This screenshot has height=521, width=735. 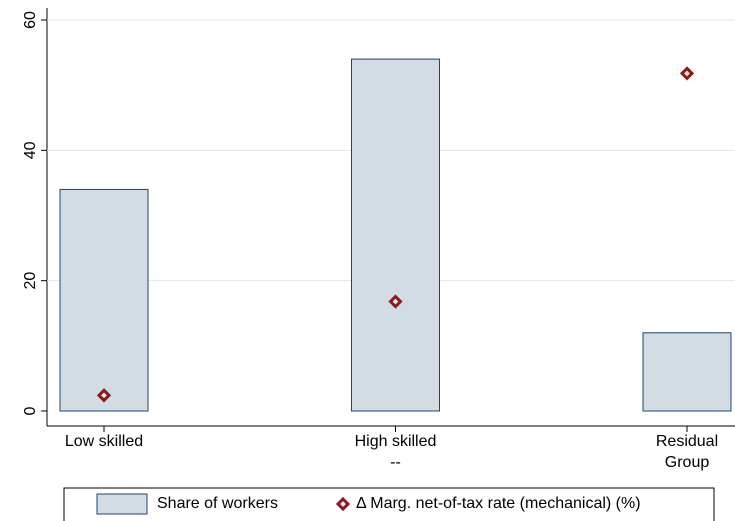 I want to click on y-tick-label: 20, so click(x=30, y=281).